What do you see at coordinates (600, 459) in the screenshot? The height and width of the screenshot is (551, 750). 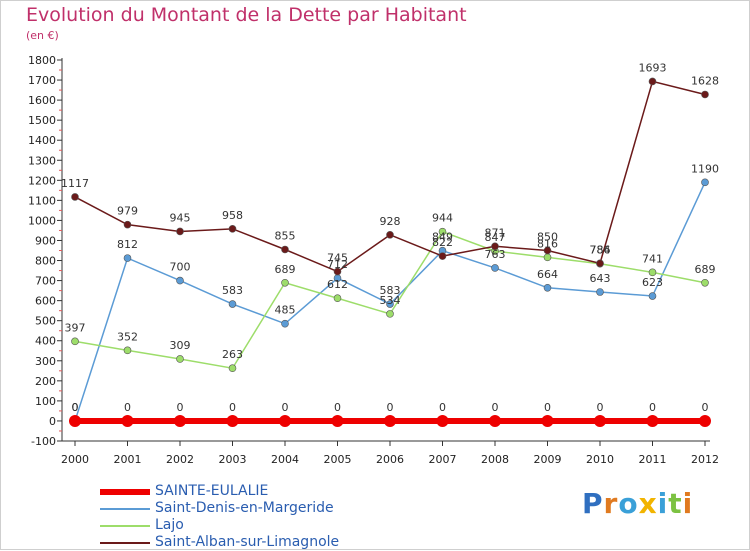 I see `x-tick-label: 2010` at bounding box center [600, 459].